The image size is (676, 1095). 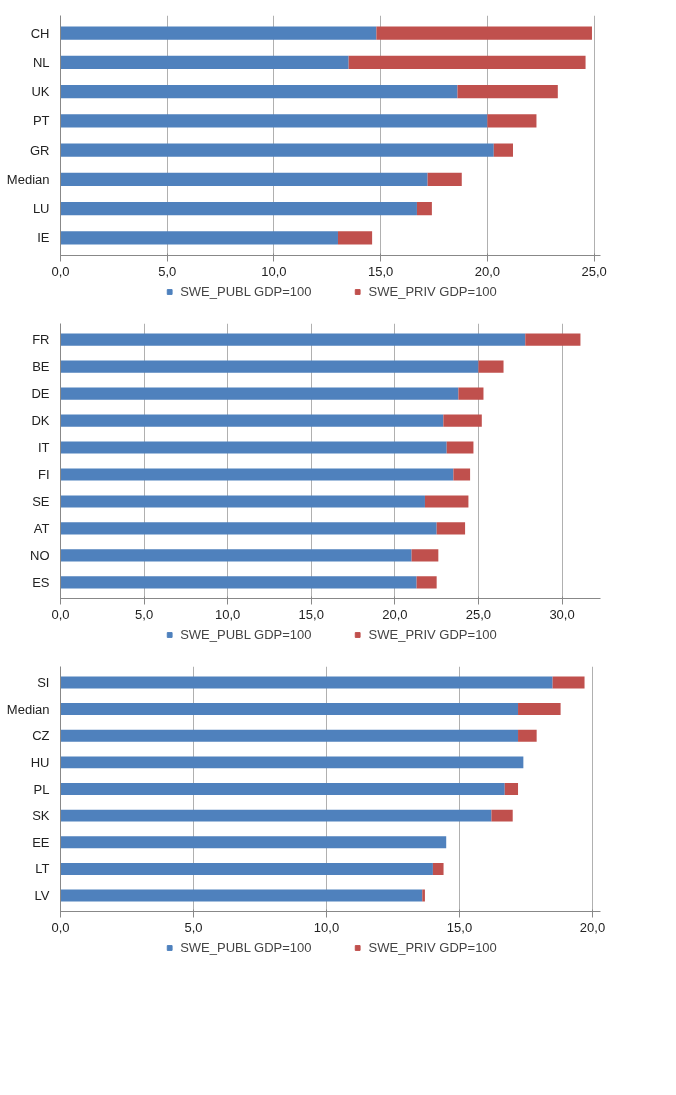 What do you see at coordinates (40, 33) in the screenshot?
I see `y-tick-label: CH` at bounding box center [40, 33].